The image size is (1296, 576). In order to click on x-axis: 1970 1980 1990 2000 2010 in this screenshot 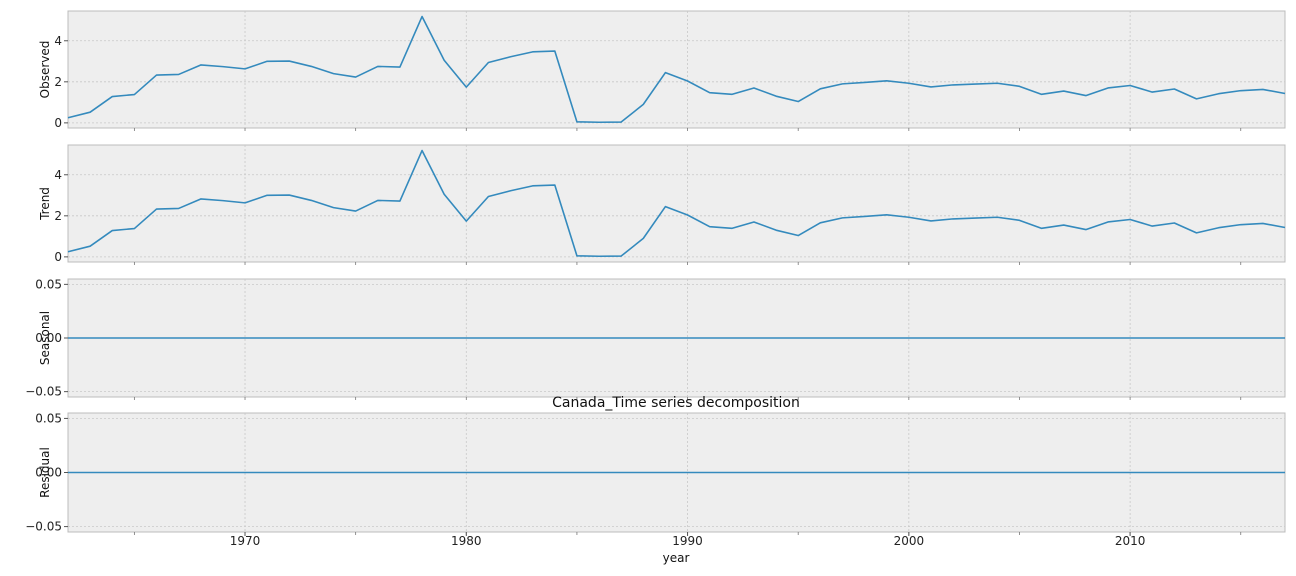, I will do `click(688, 540)`.